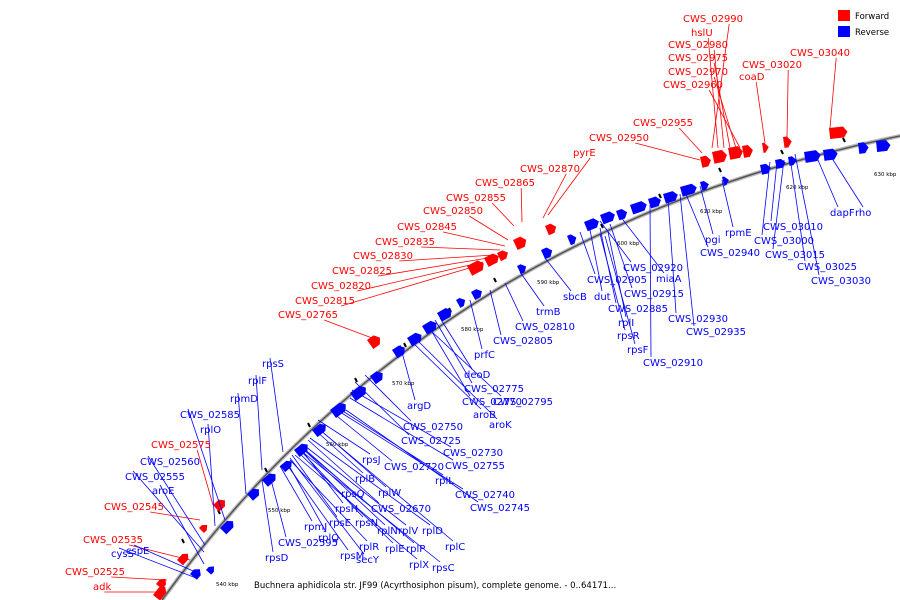  I want to click on forward-gene-label: CWS_02820, so click(341, 286).